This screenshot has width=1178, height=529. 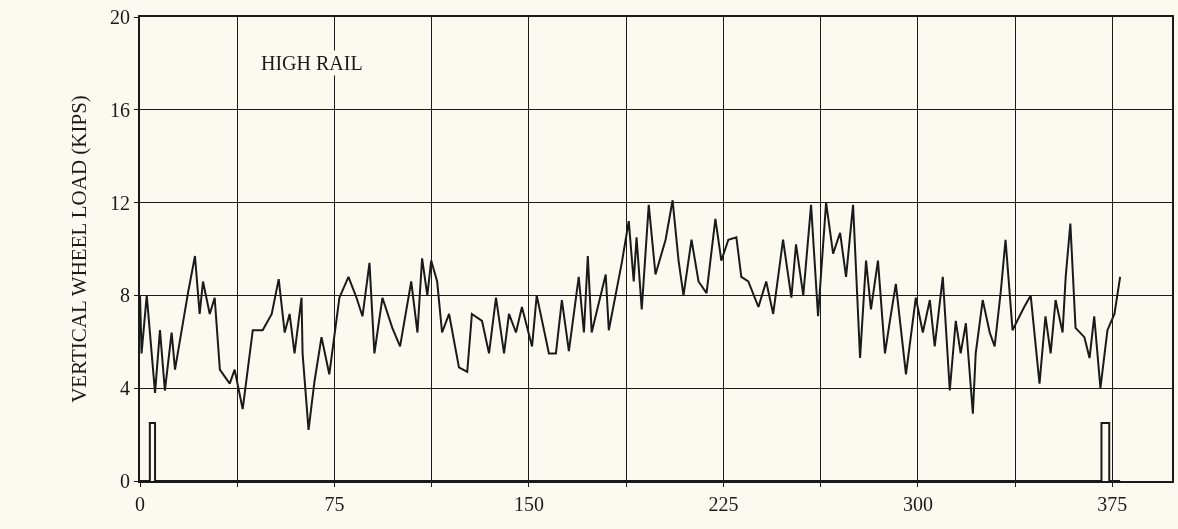 What do you see at coordinates (312, 63) in the screenshot?
I see `annotation: HIGH RAIL` at bounding box center [312, 63].